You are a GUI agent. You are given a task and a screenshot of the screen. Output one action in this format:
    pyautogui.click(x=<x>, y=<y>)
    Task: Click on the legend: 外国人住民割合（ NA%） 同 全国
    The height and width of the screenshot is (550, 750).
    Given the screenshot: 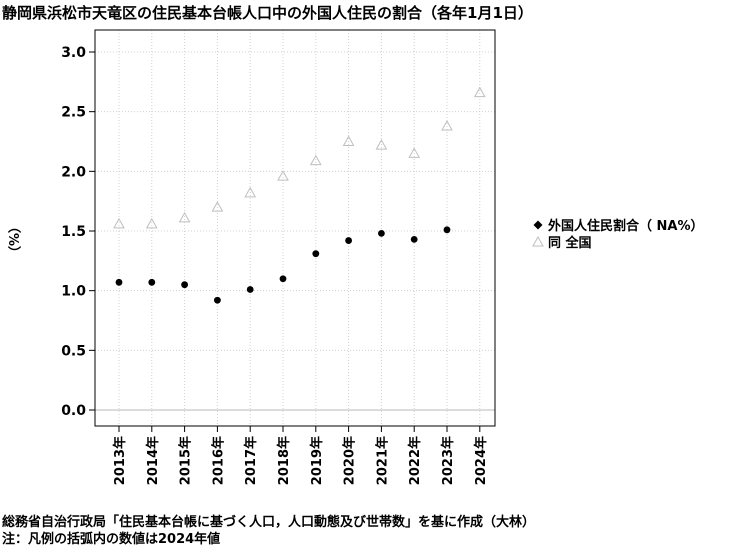 What is the action you would take?
    pyautogui.click(x=616, y=233)
    